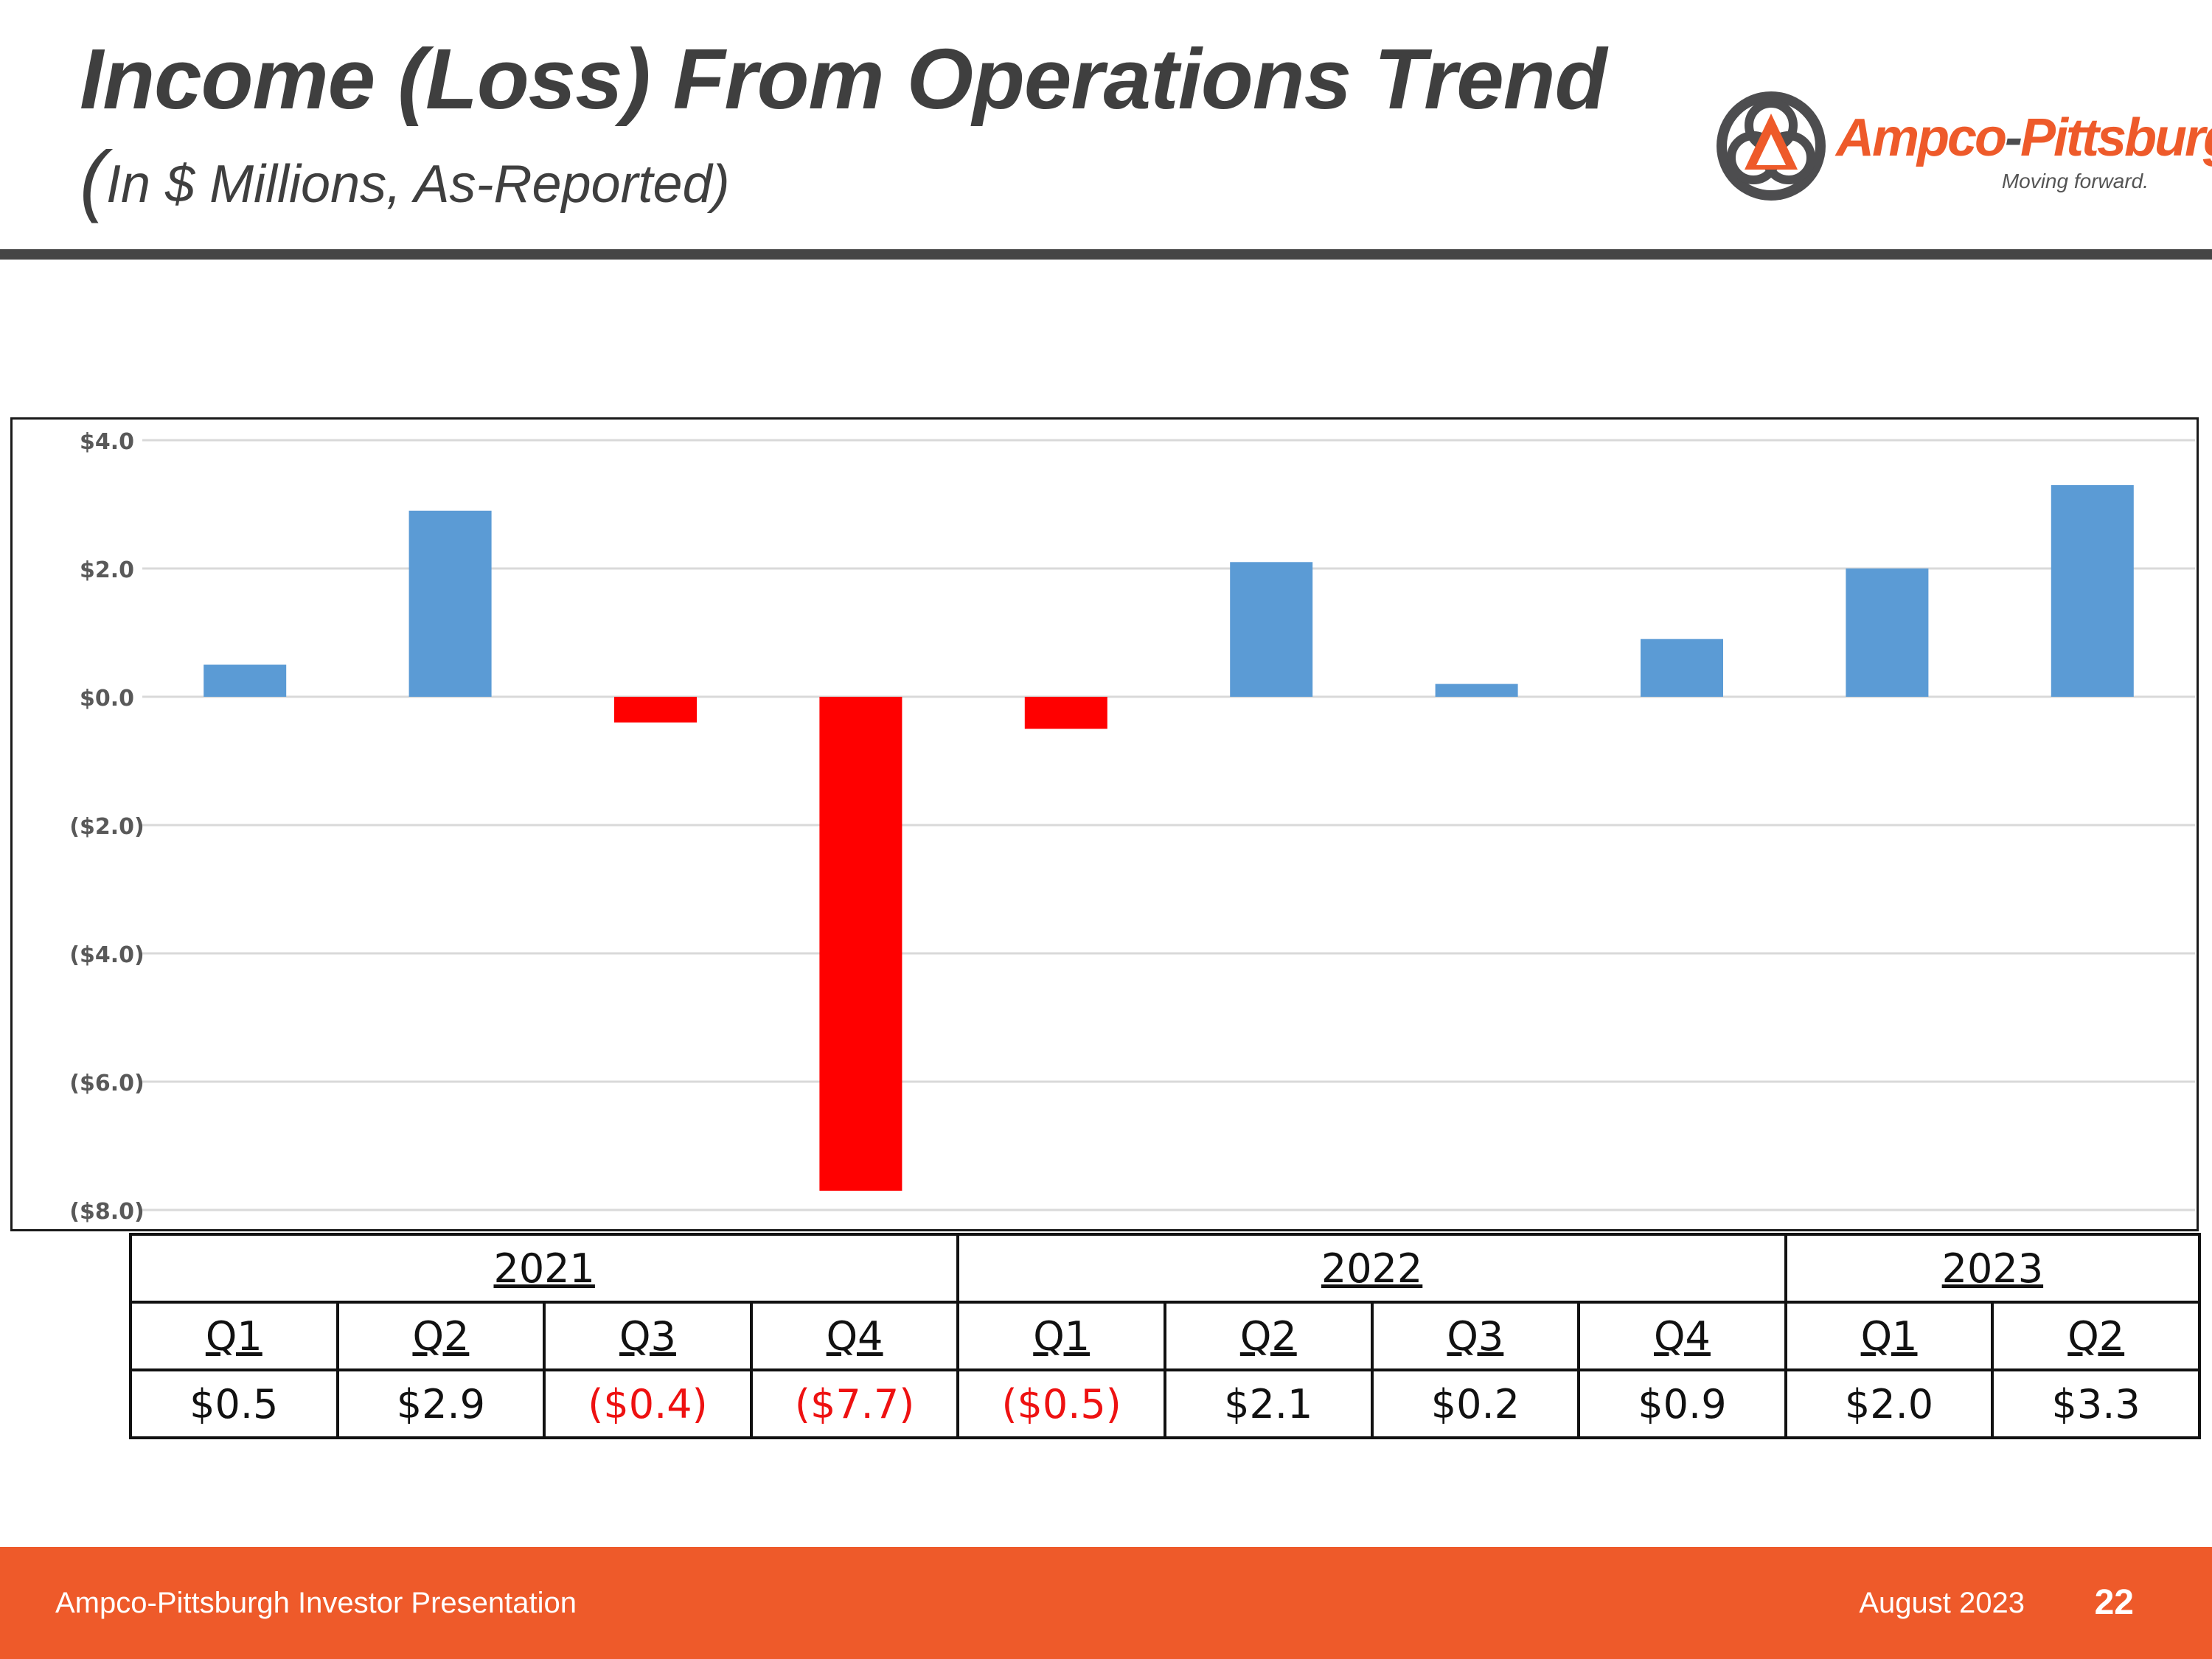 The image size is (2212, 1659). I want to click on logo-brand-dash: -, so click(2014, 137).